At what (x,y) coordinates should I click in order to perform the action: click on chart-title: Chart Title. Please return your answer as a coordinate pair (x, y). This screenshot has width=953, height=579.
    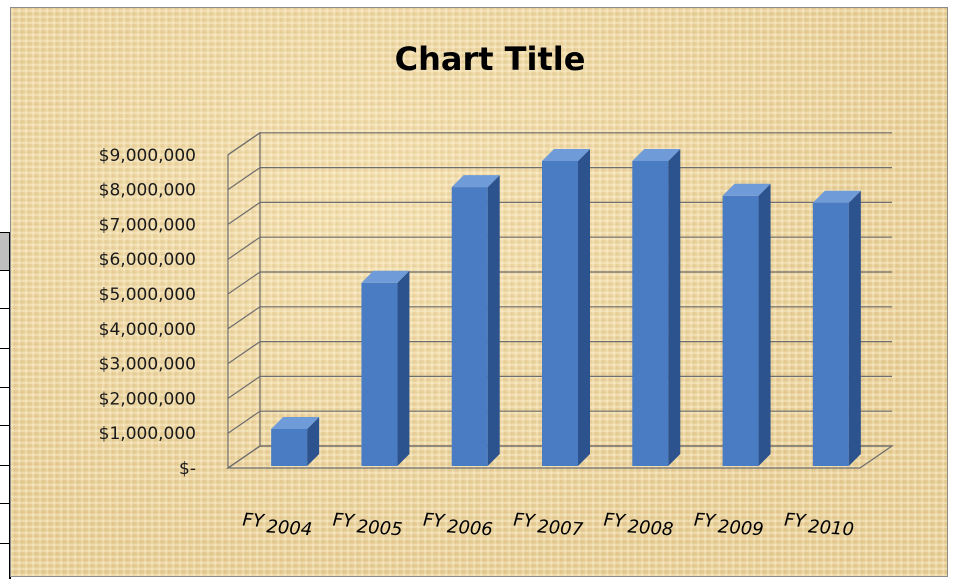
    Looking at the image, I should click on (490, 59).